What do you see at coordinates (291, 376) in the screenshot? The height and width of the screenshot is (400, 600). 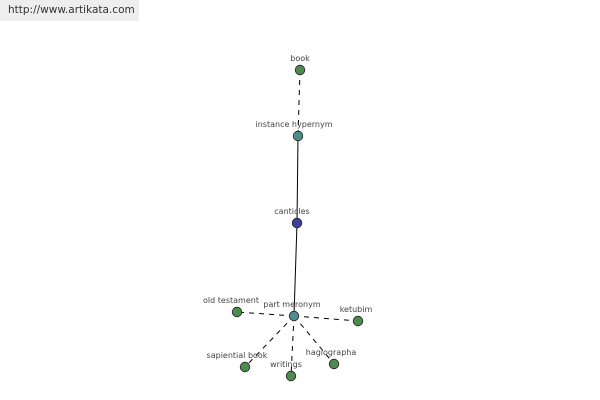 I see `node-writings` at bounding box center [291, 376].